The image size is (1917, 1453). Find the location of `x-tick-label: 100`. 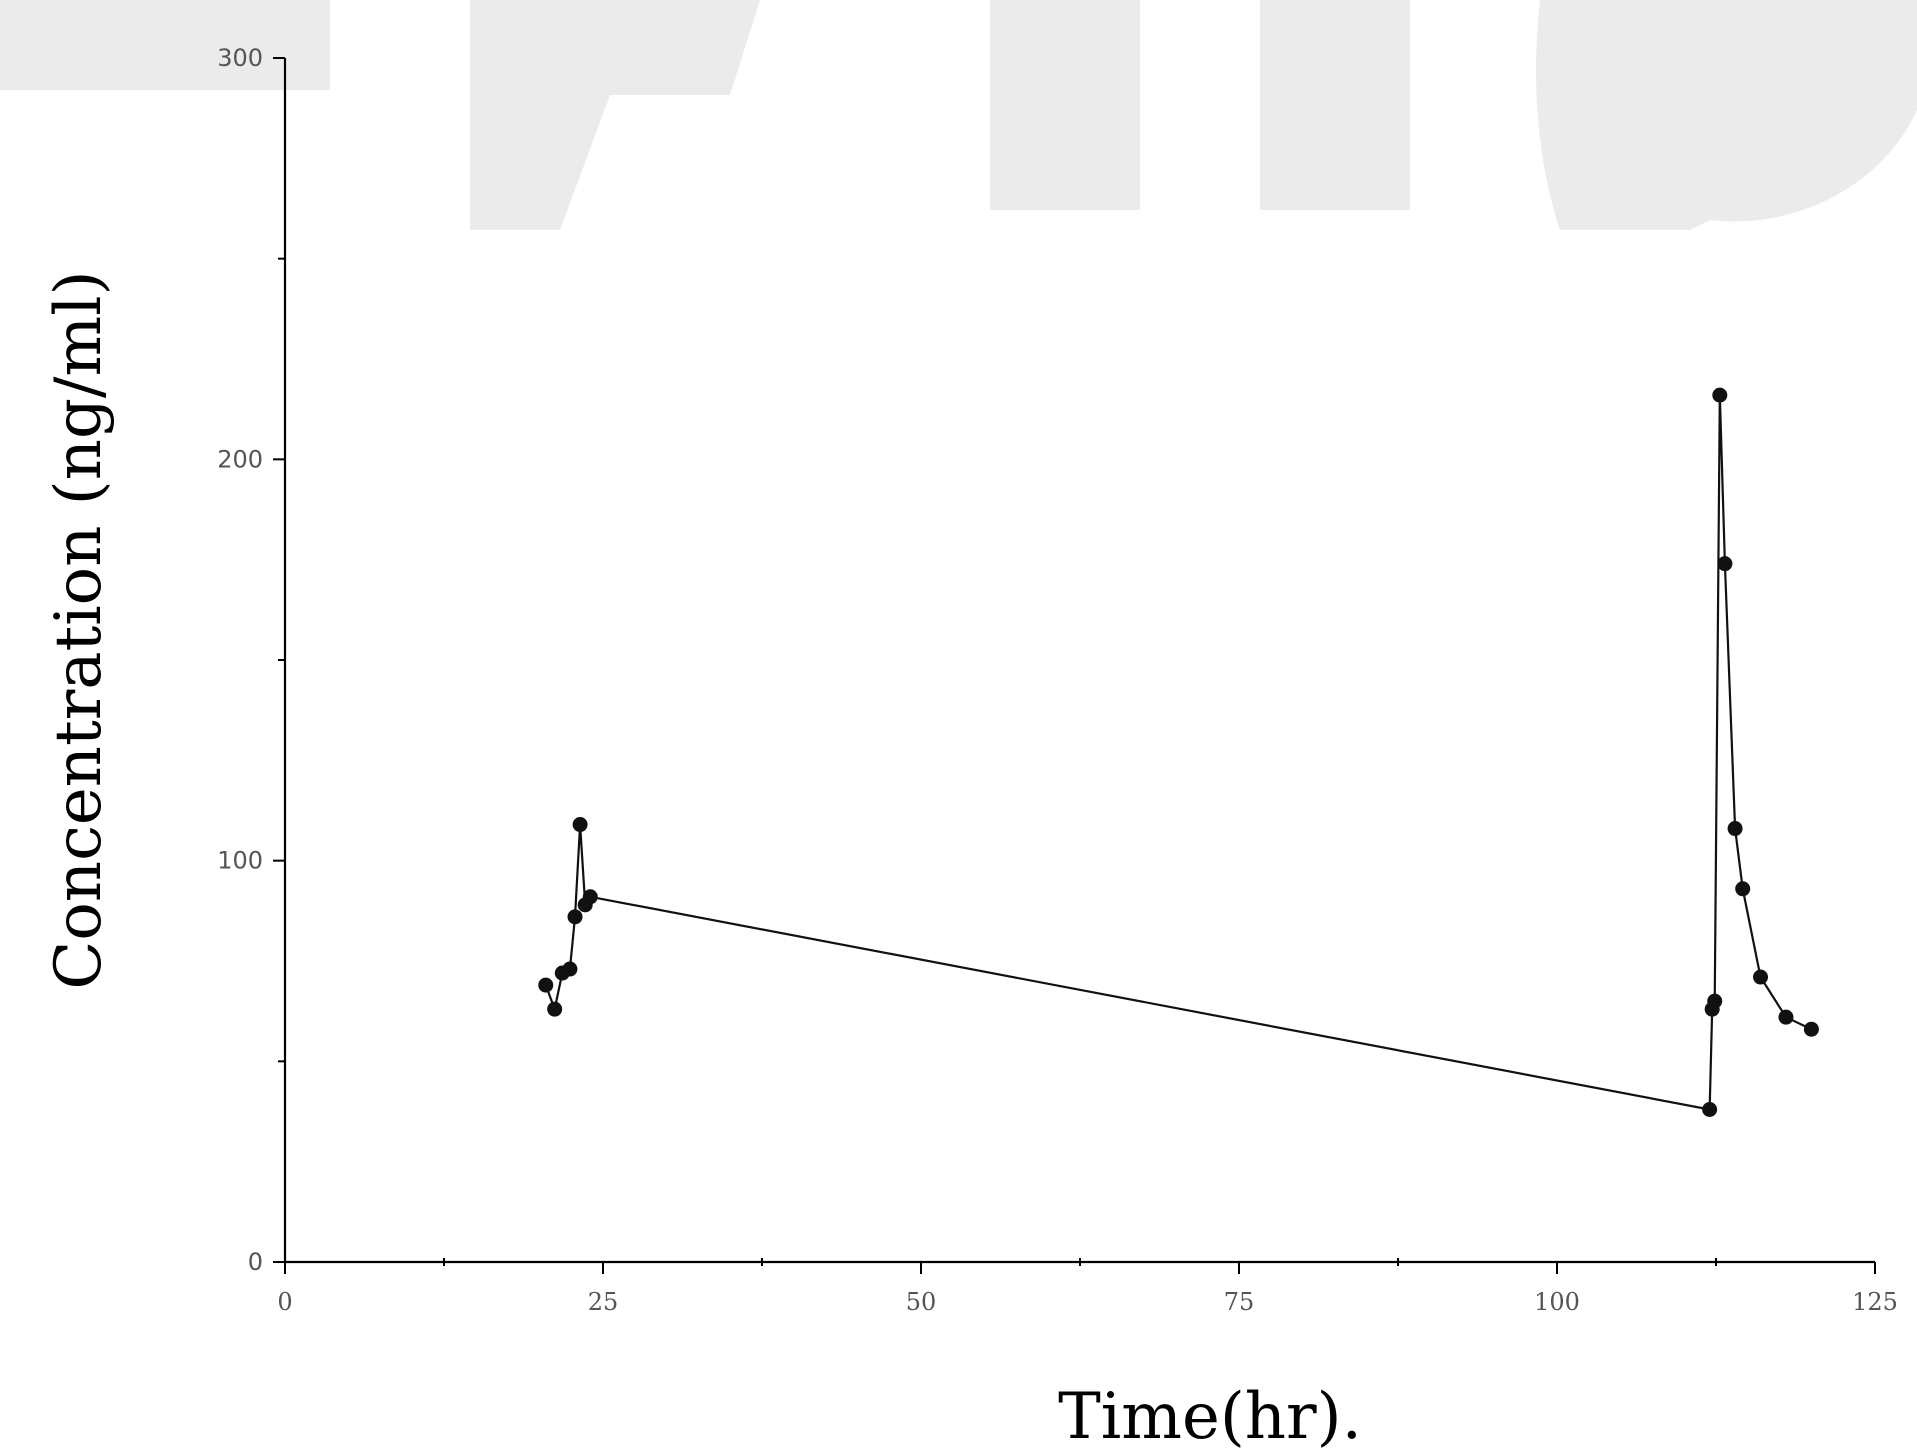

x-tick-label: 100 is located at coordinates (1557, 1302).